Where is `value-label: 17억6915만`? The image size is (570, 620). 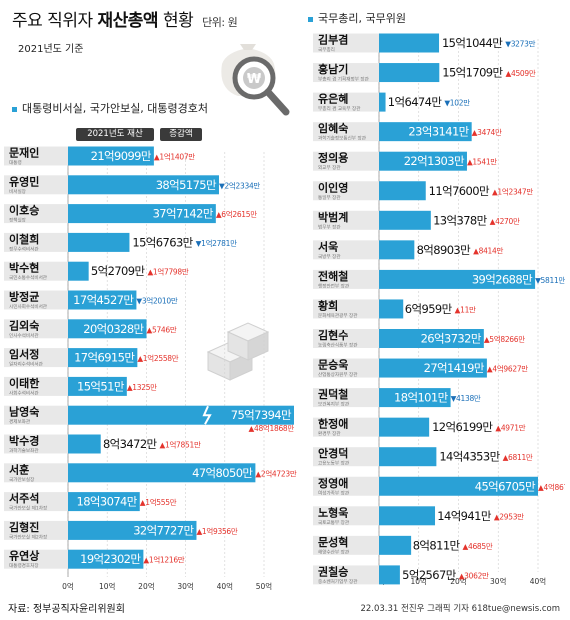
value-label: 17억6915만 is located at coordinates (104, 358).